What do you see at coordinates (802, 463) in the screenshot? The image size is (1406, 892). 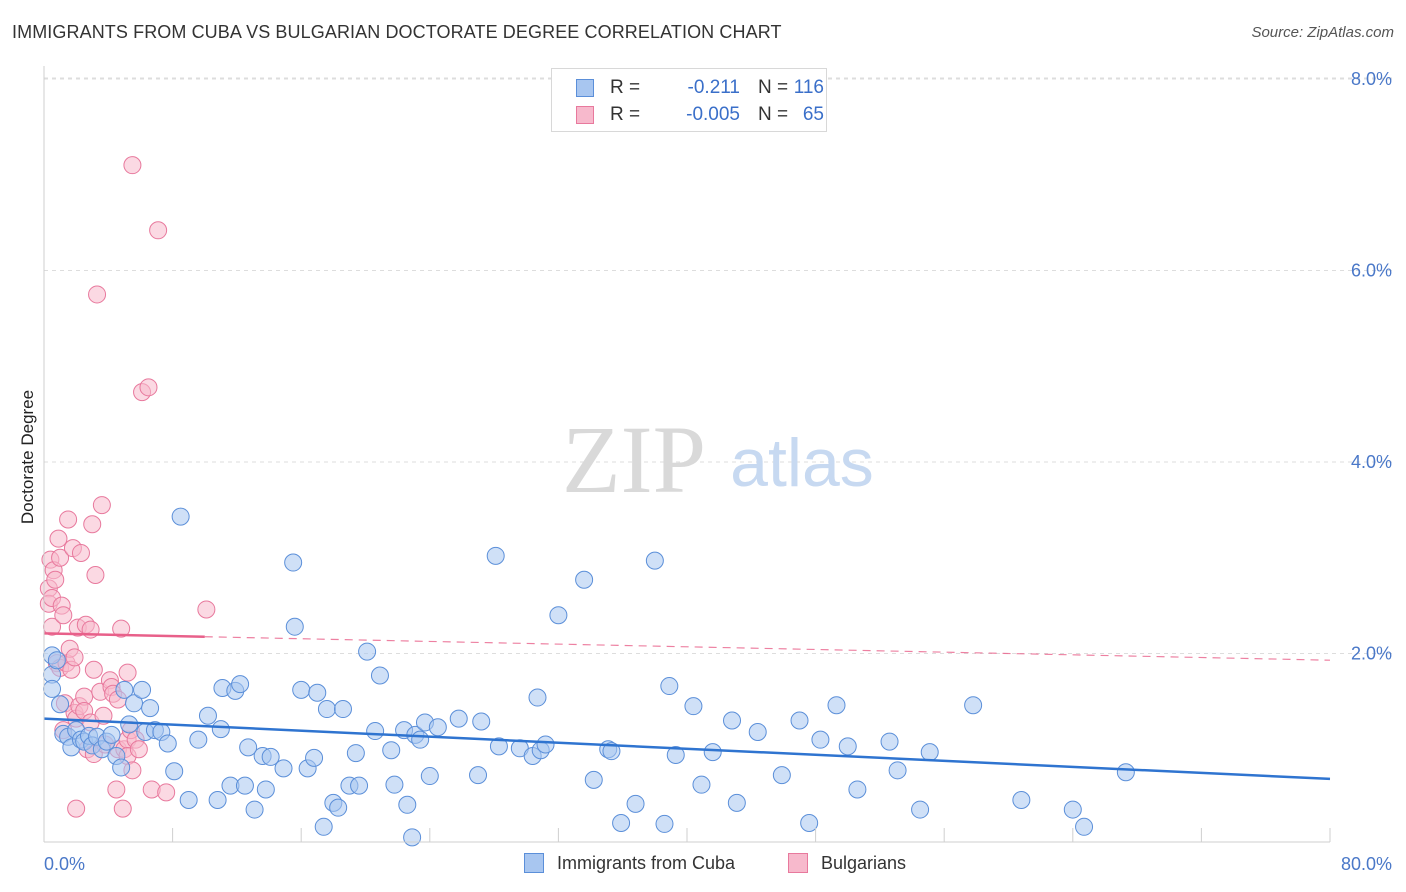 I see `watermark-atlas: atlas` at bounding box center [802, 463].